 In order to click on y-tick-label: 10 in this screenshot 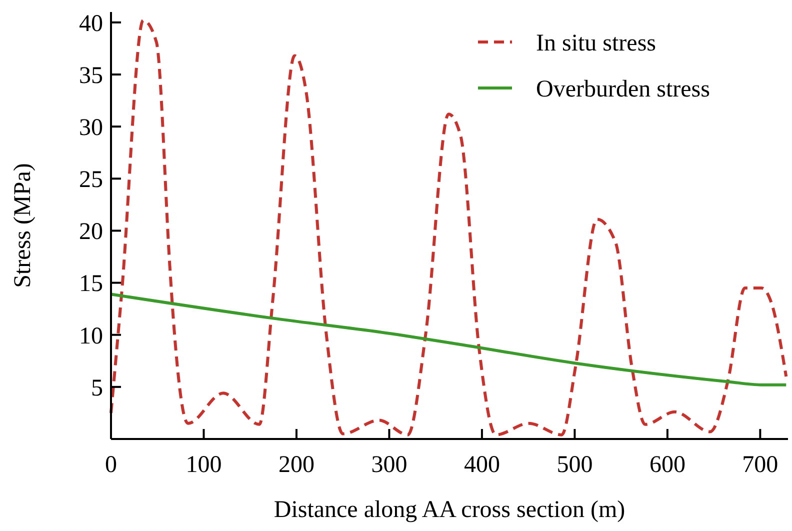, I will do `click(91, 336)`.